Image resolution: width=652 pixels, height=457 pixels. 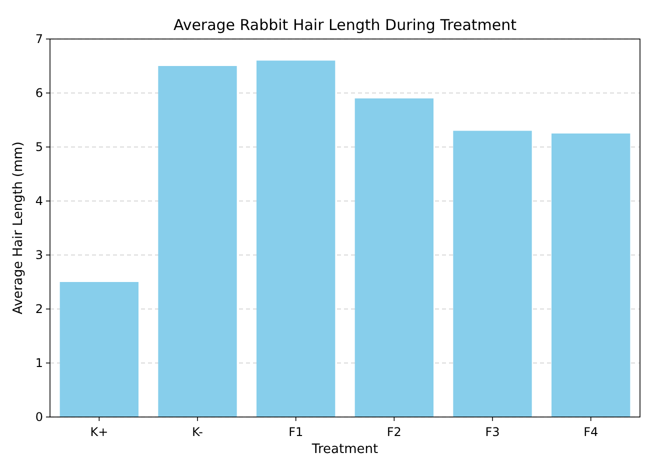 What do you see at coordinates (197, 432) in the screenshot?
I see `x-tick-label: K-` at bounding box center [197, 432].